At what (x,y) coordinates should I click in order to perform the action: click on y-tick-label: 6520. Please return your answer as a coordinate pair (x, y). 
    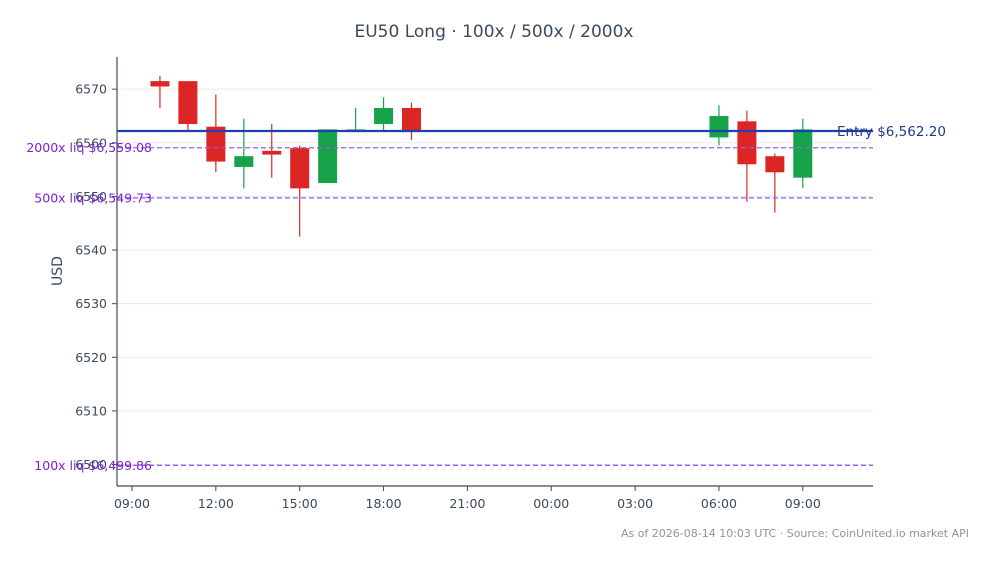
    Looking at the image, I should click on (91, 357).